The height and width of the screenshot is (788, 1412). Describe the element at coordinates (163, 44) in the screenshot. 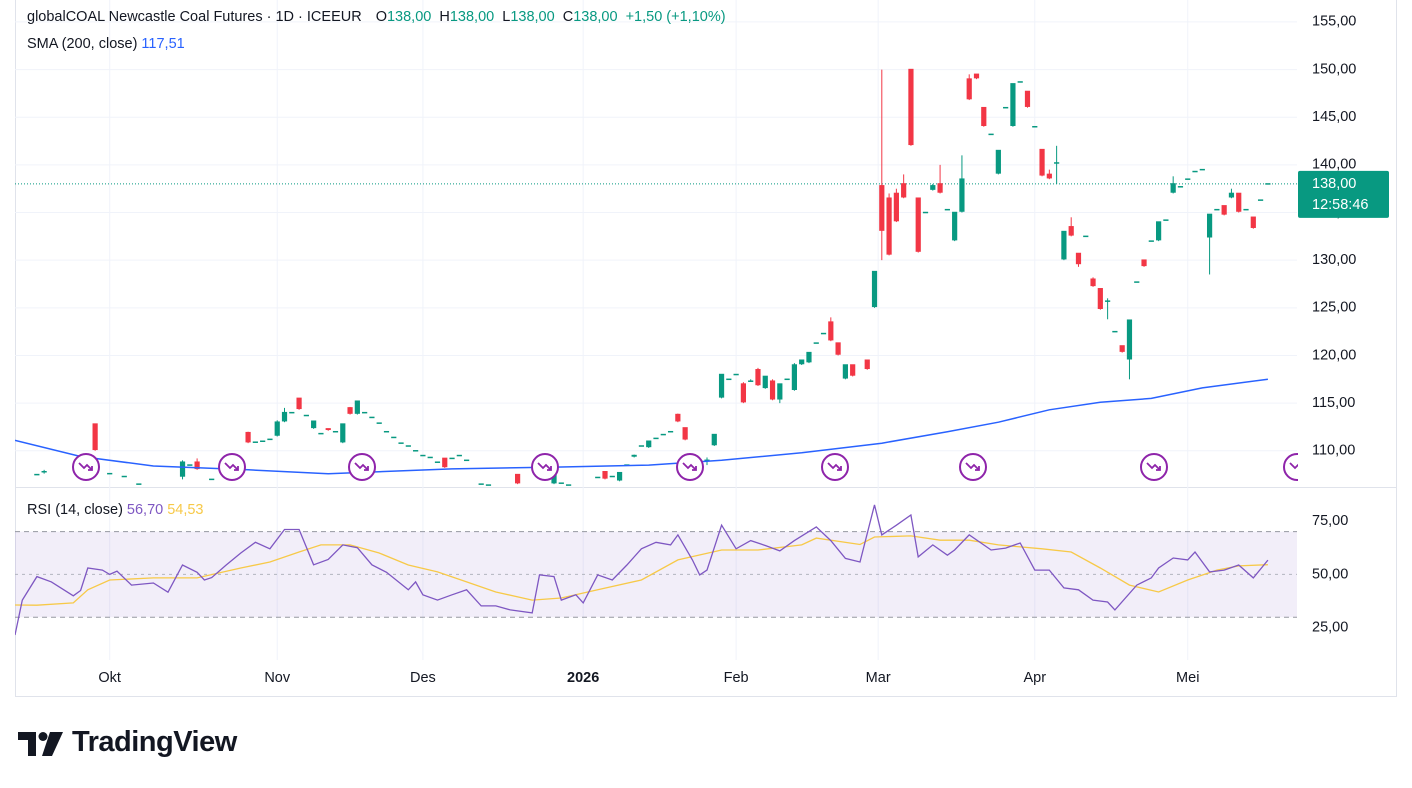

I see `sma-value: 117,51` at that location.